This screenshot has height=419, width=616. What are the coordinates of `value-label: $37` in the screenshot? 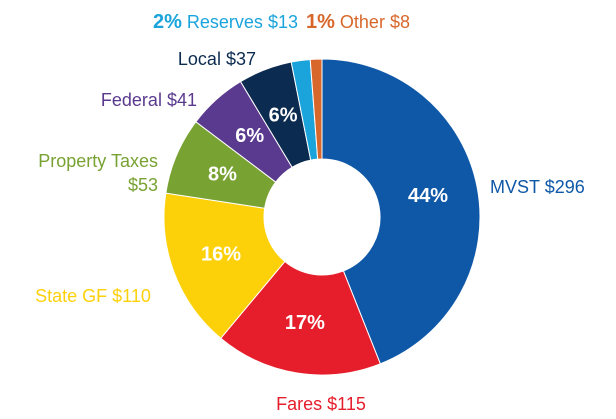 It's located at (241, 59).